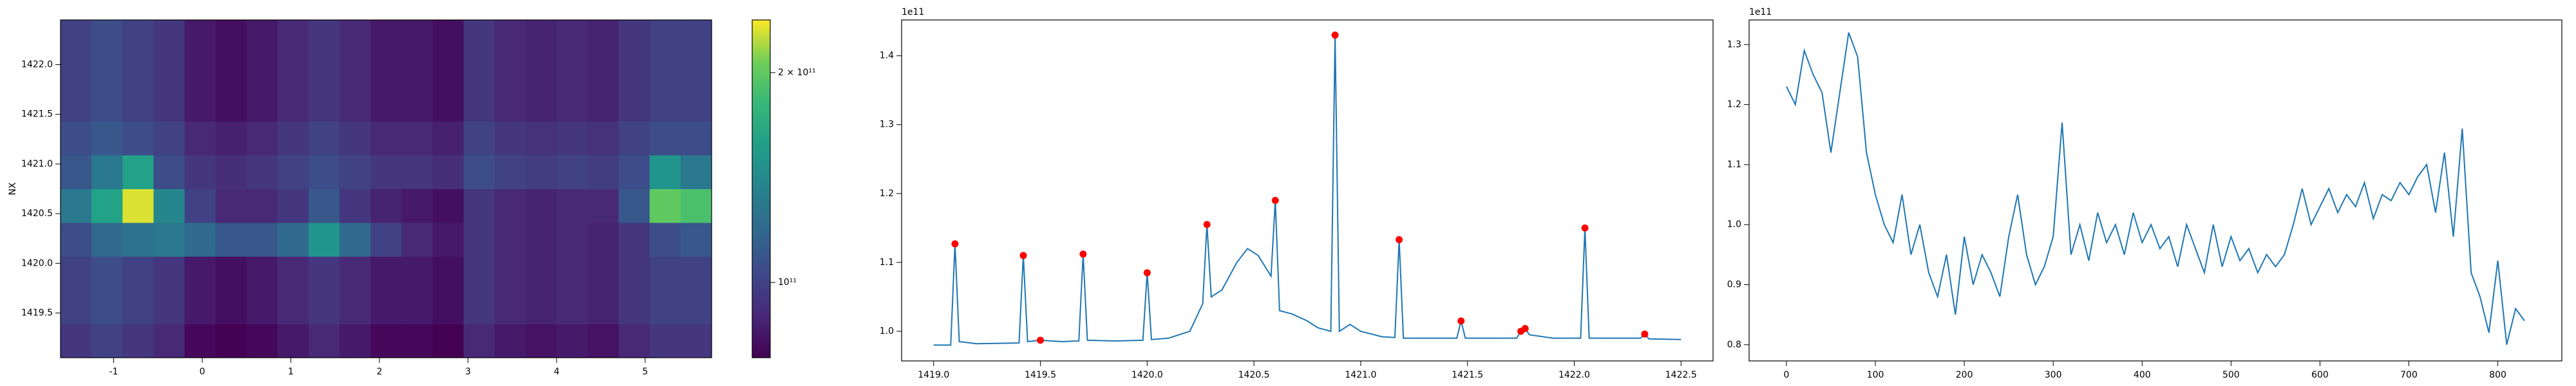  I want to click on y-tick-label: 0.9, so click(1734, 284).